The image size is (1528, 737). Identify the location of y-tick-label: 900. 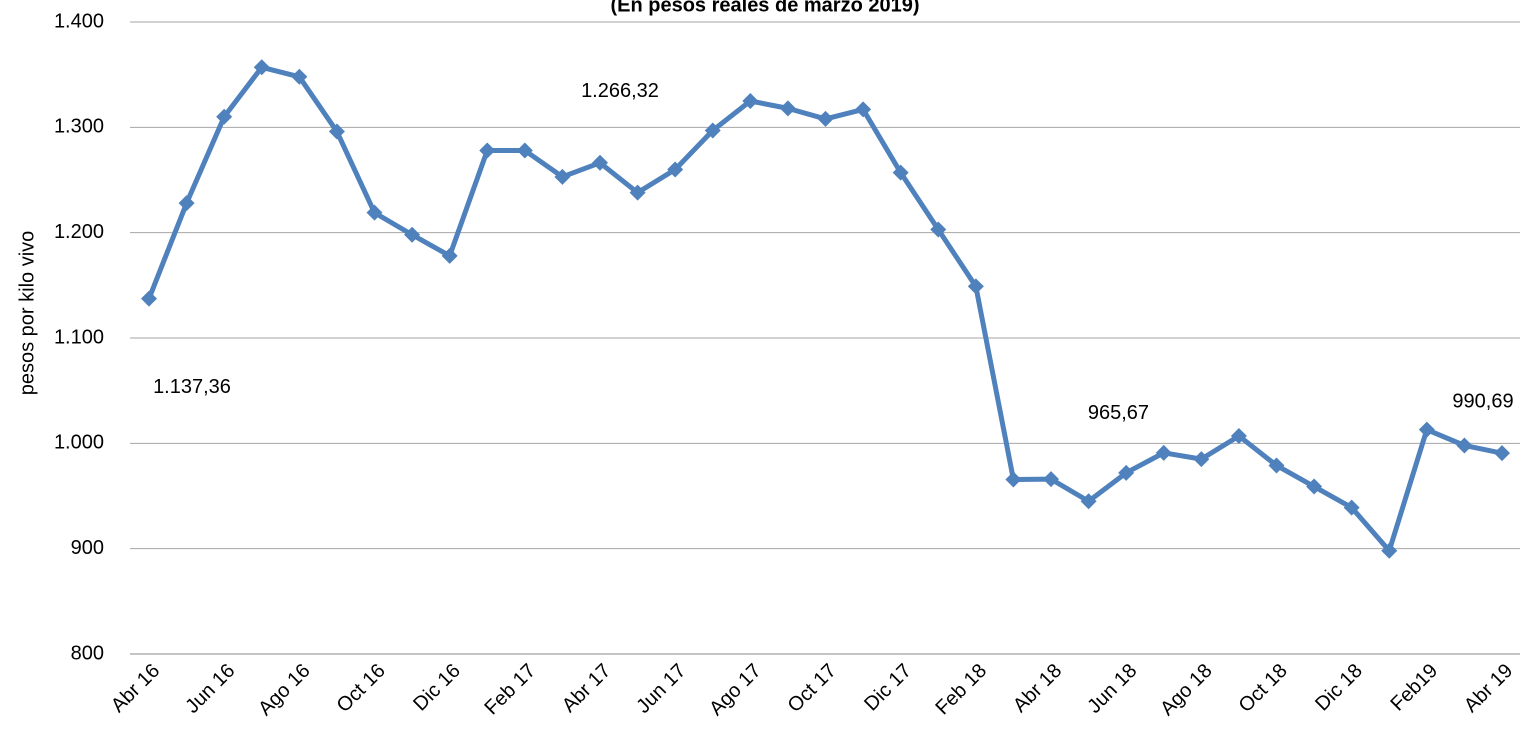
(87, 548).